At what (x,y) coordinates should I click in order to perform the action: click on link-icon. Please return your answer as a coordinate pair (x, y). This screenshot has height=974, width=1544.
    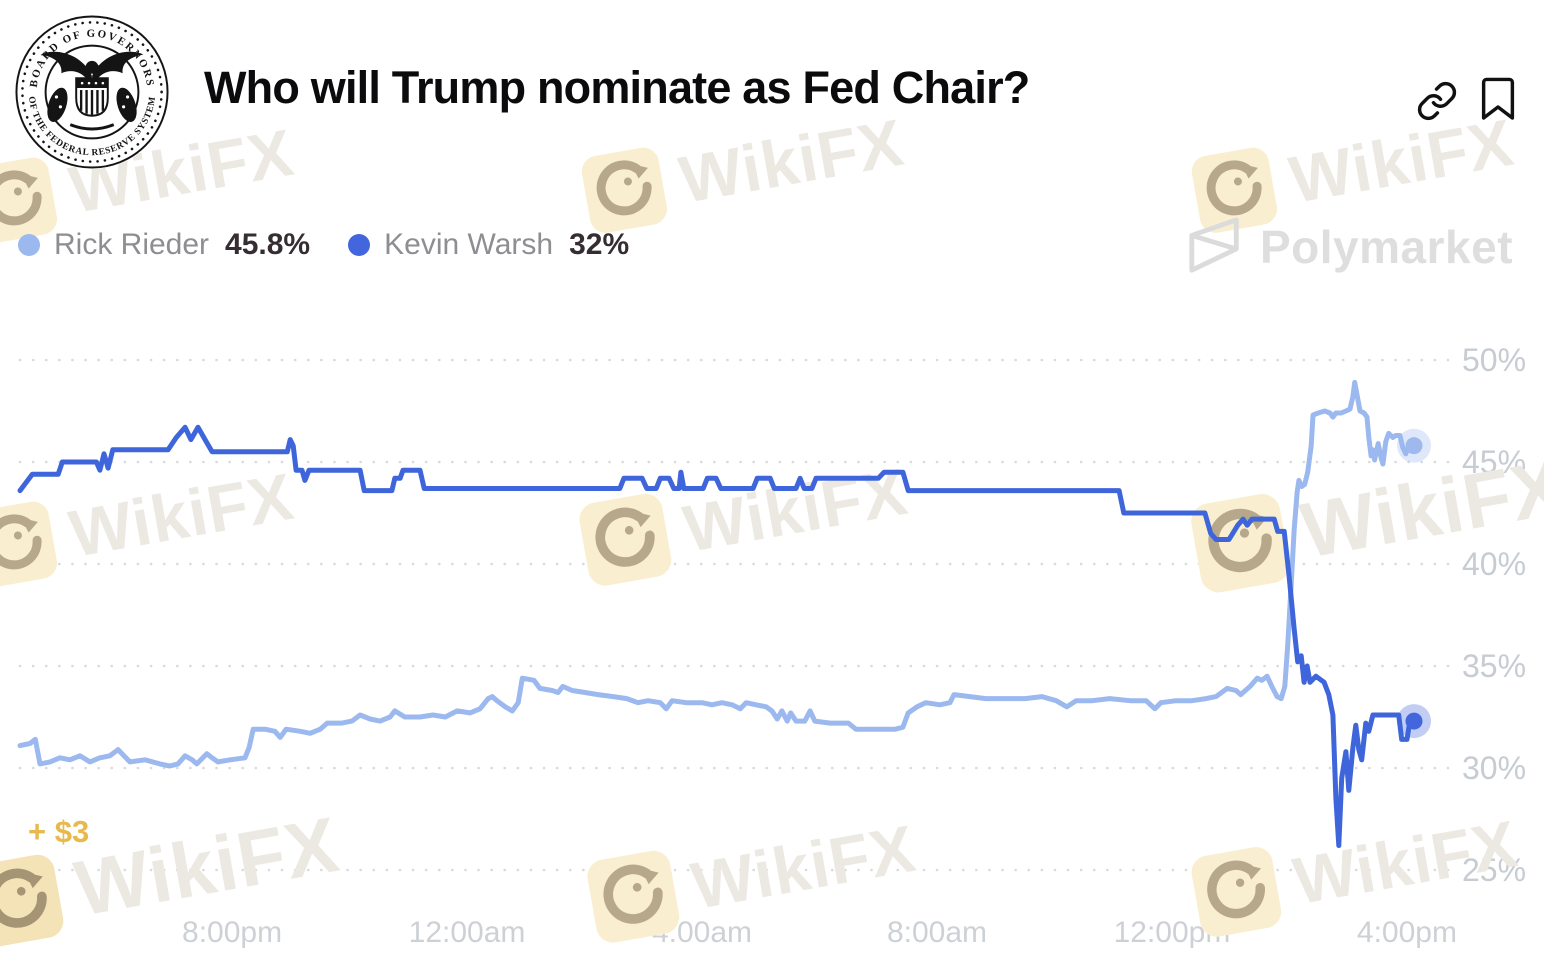
    Looking at the image, I should click on (1437, 101).